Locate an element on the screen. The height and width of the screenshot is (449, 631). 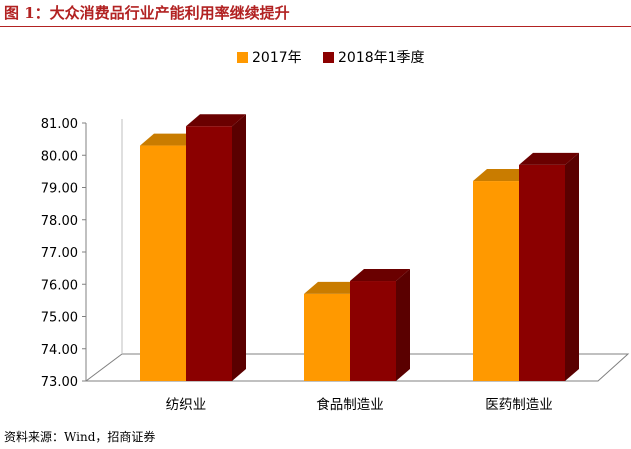
y-tick-label: 77.00 is located at coordinates (59, 253).